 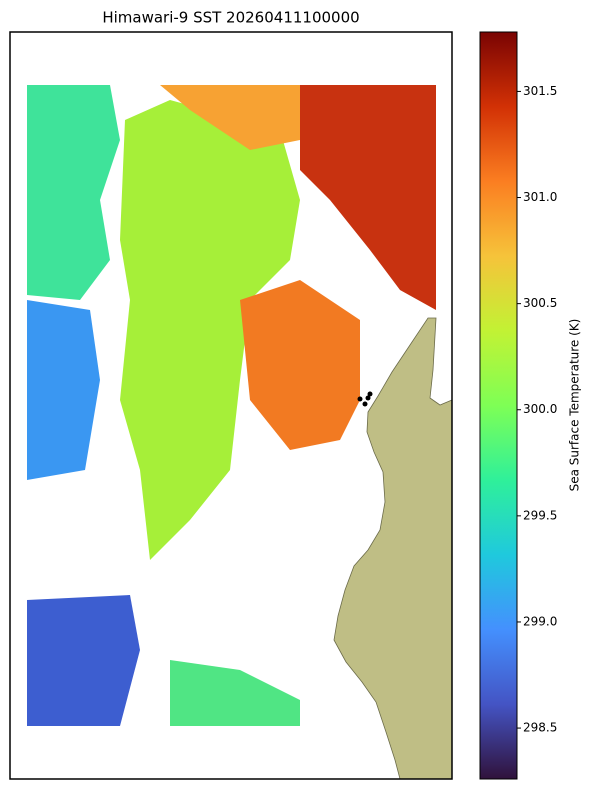 I want to click on colorbar-tick-label: 300.5, so click(x=540, y=303).